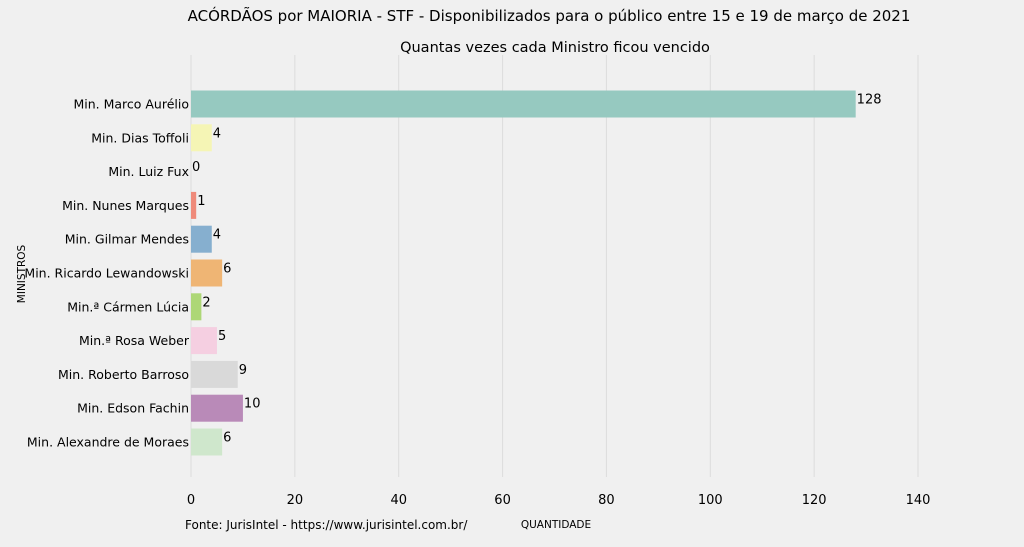  Describe the element at coordinates (869, 100) in the screenshot. I see `data-label: 128` at that location.